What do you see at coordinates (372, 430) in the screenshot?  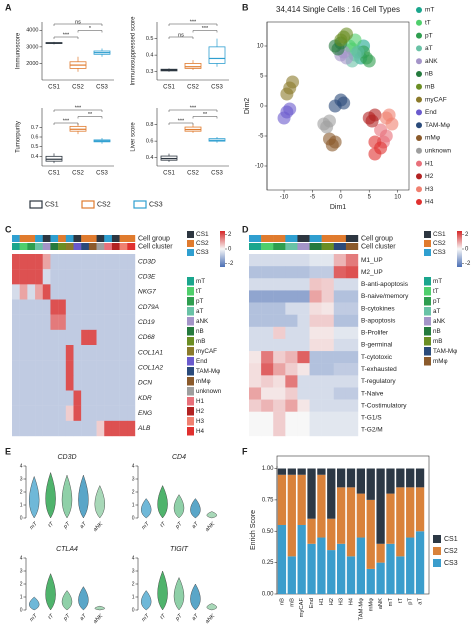 I see `row-label: T-G2/M` at bounding box center [372, 430].